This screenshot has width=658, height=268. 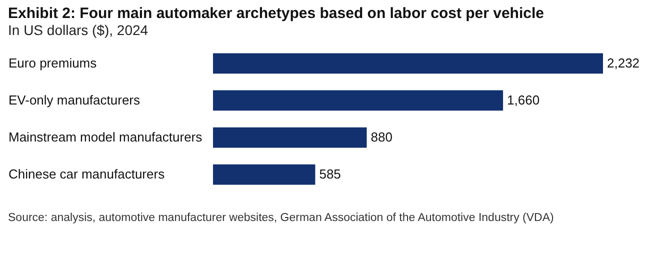 What do you see at coordinates (623, 62) in the screenshot?
I see `data-label: 2,232` at bounding box center [623, 62].